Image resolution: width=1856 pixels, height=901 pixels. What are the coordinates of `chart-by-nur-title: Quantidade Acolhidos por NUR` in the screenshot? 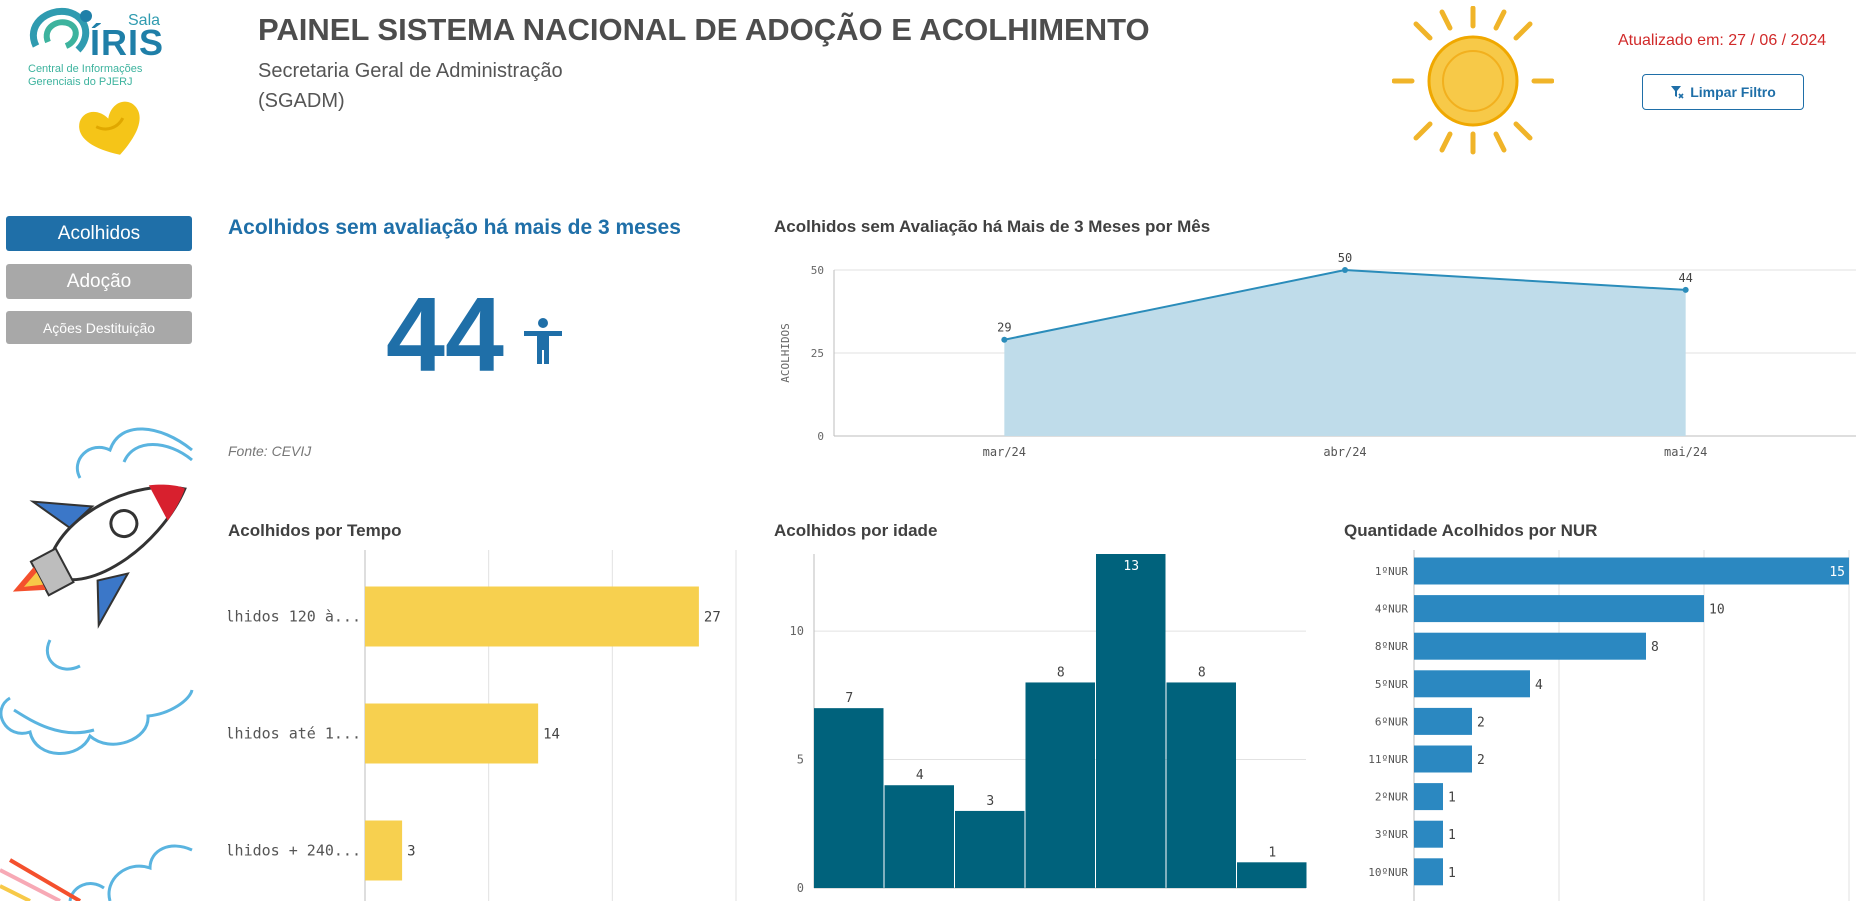 It's located at (1471, 530).